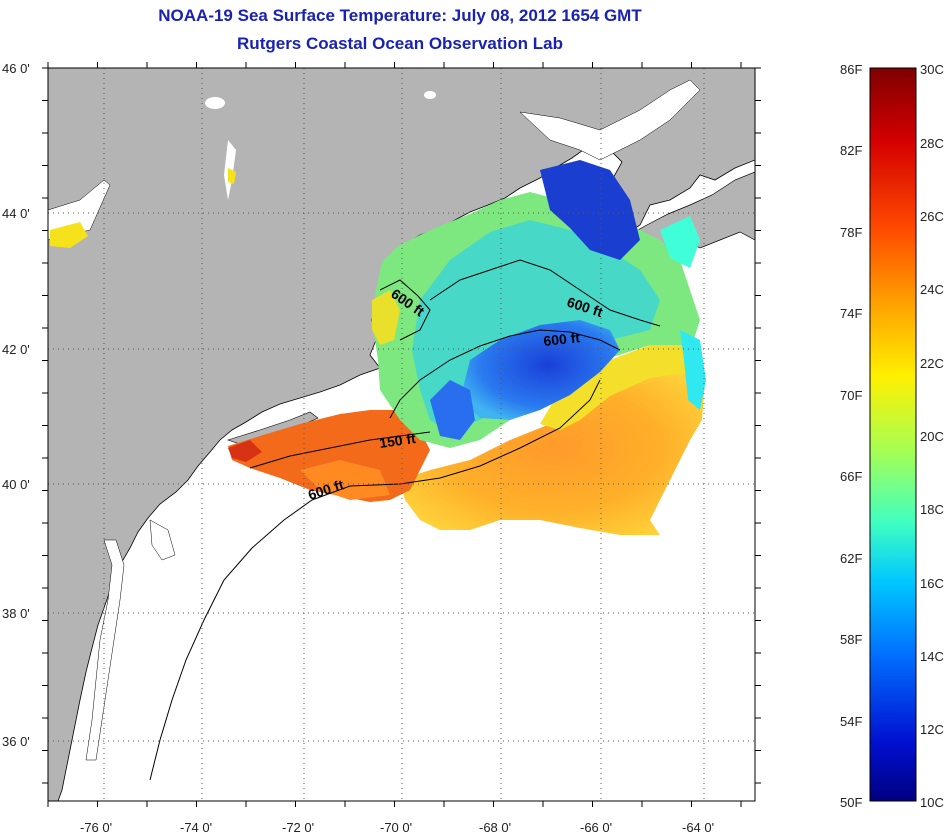  What do you see at coordinates (79, 210) in the screenshot?
I see `lake-ontario` at bounding box center [79, 210].